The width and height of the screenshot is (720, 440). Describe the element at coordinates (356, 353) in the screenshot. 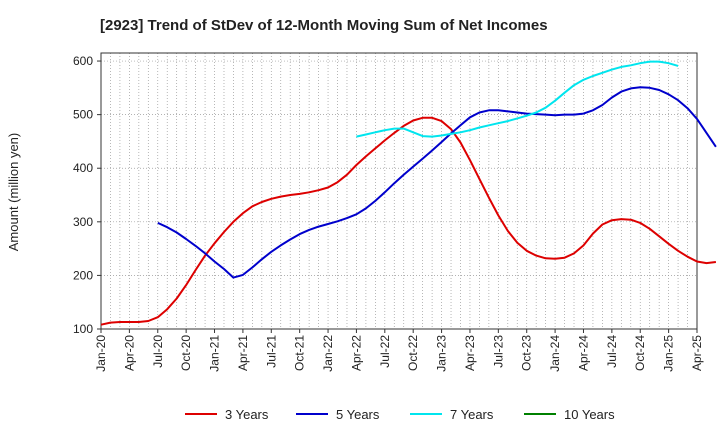

I see `x-tick-label: Apr-22` at that location.